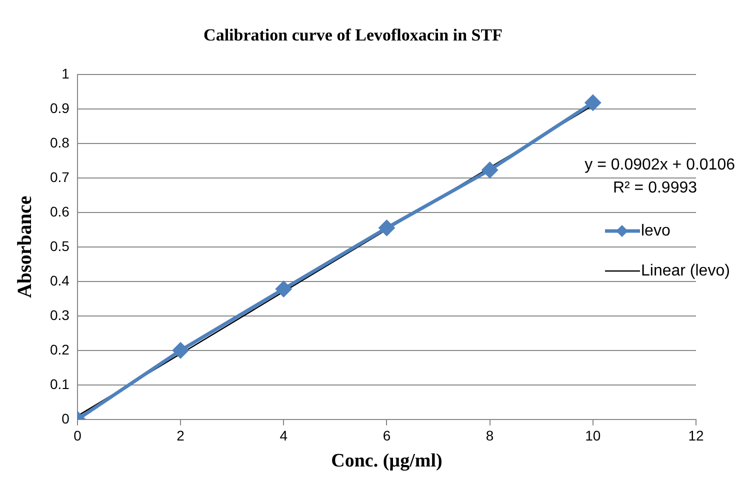 The image size is (737, 481). Describe the element at coordinates (60, 384) in the screenshot. I see `y-tick-label: 0.1` at that location.